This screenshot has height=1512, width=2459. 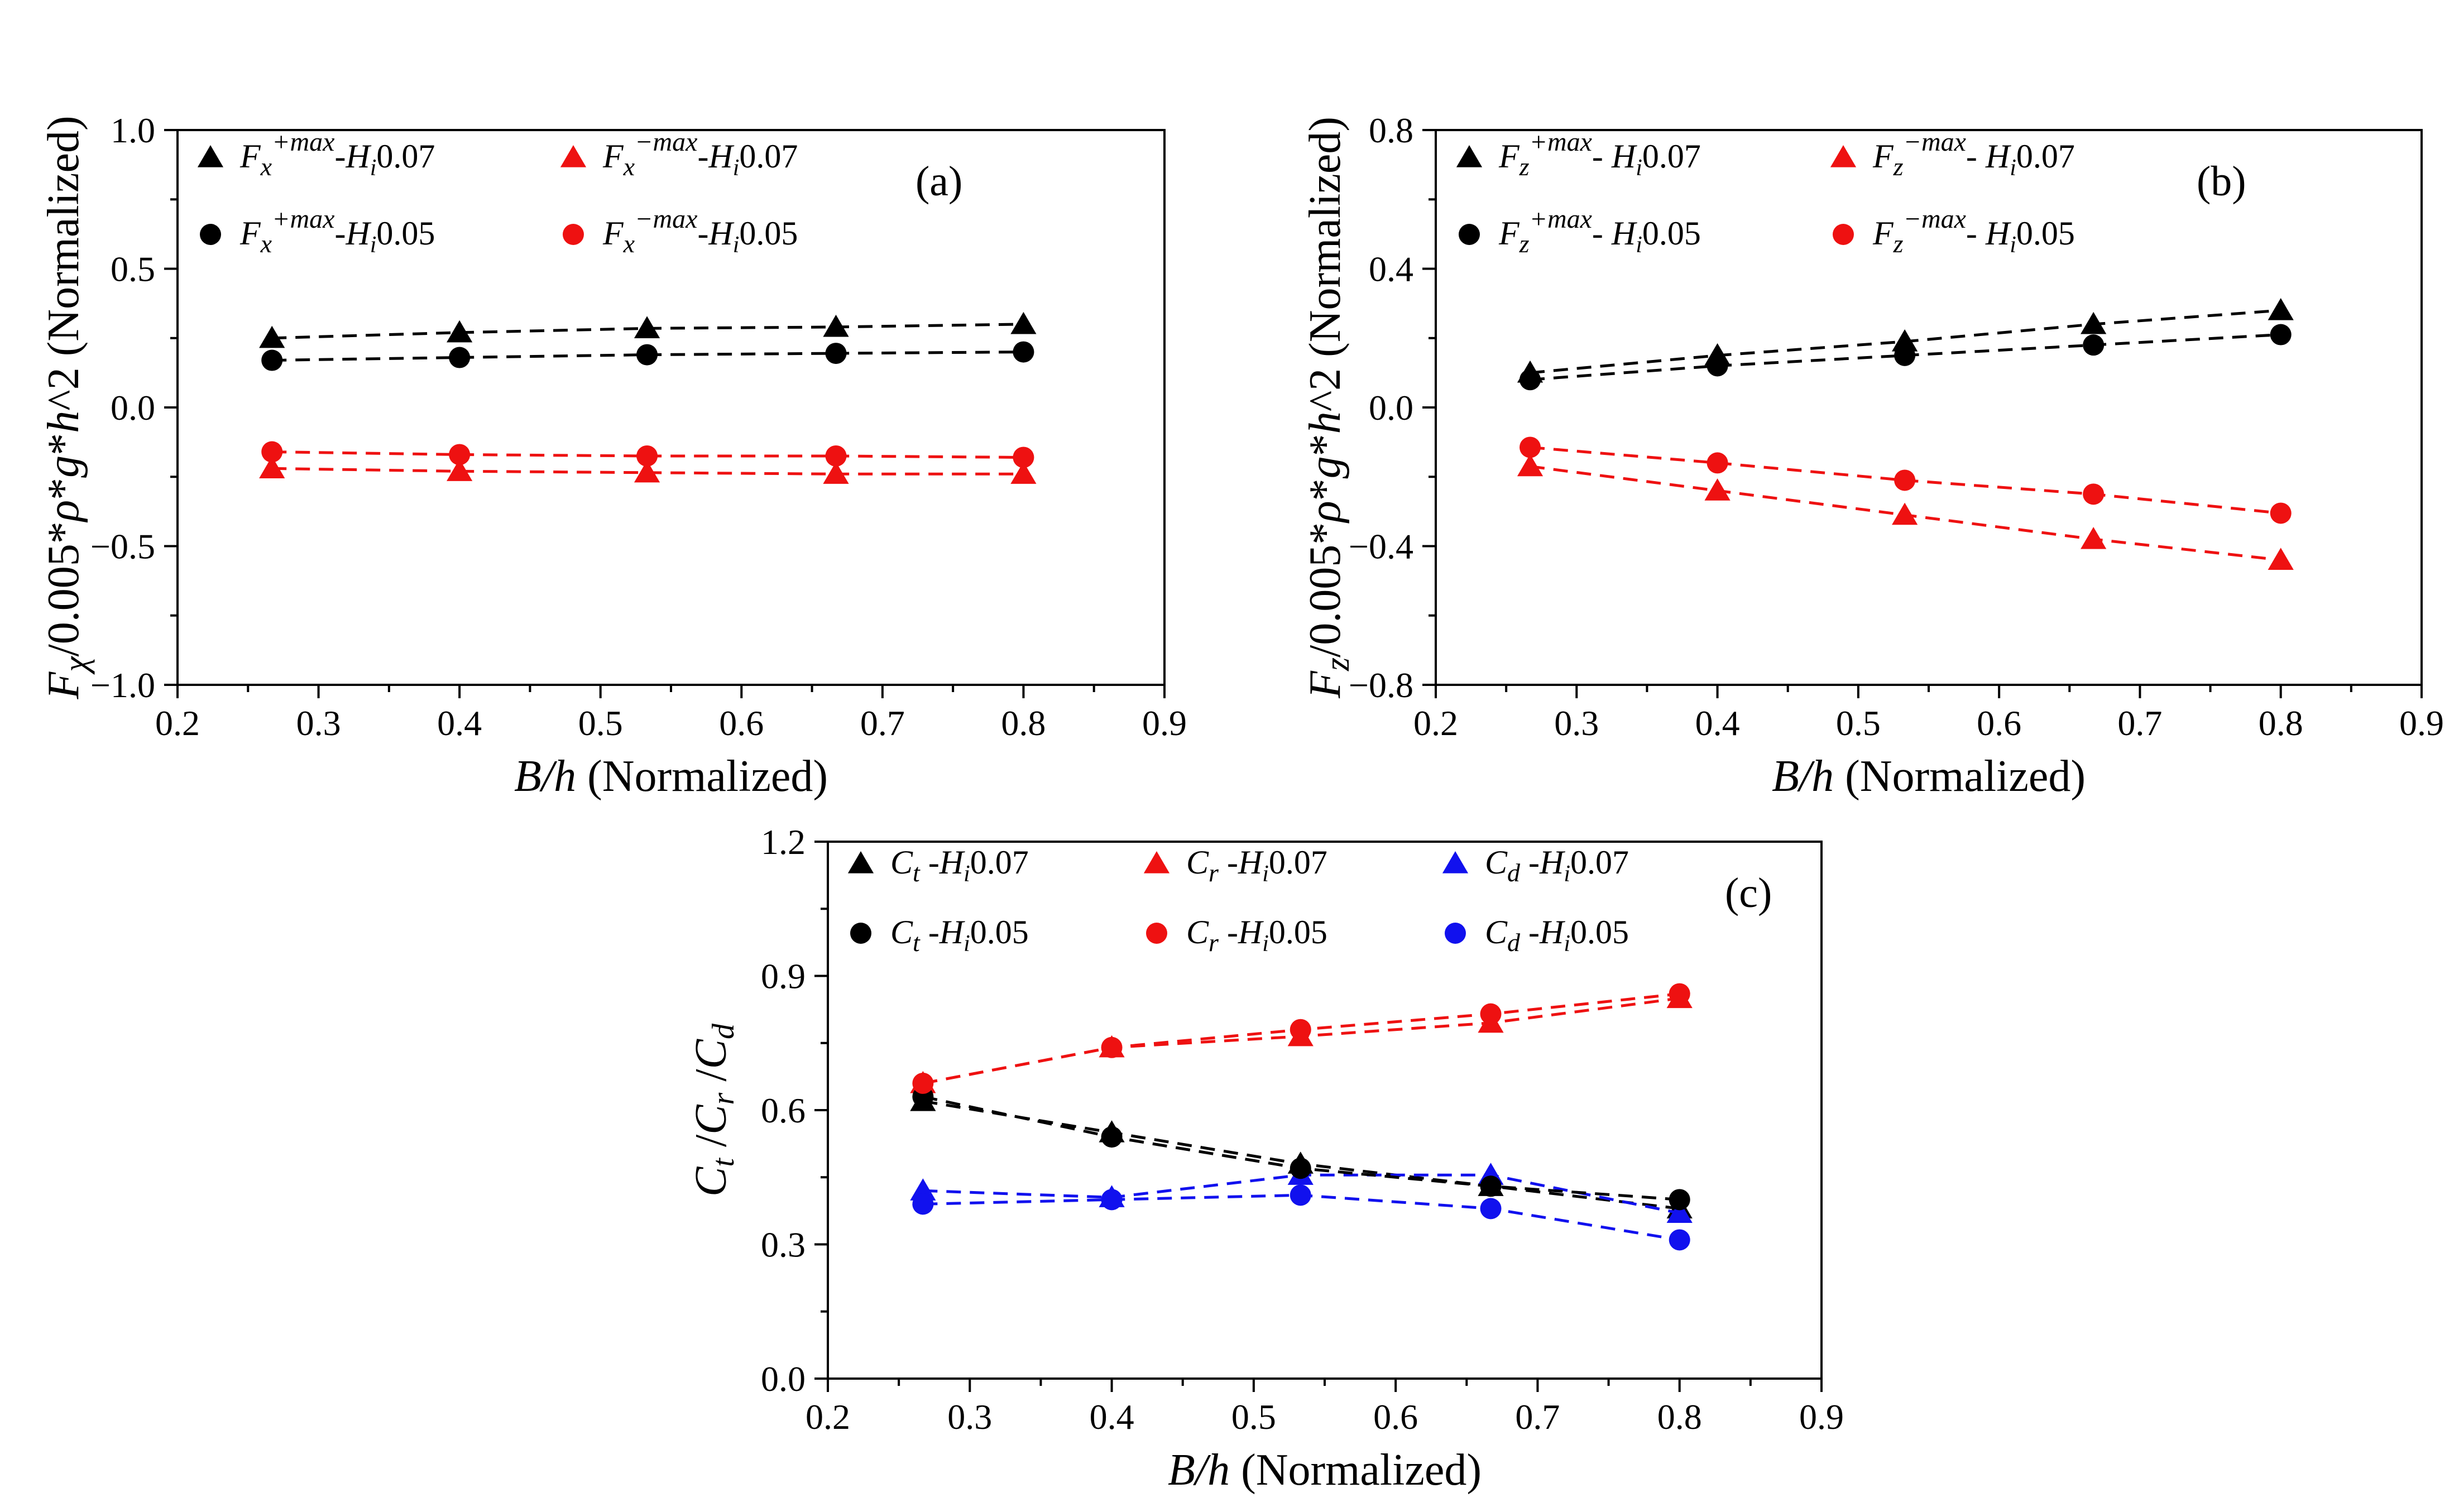 What do you see at coordinates (1391, 269) in the screenshot?
I see `y-tick-label: 0.4` at bounding box center [1391, 269].